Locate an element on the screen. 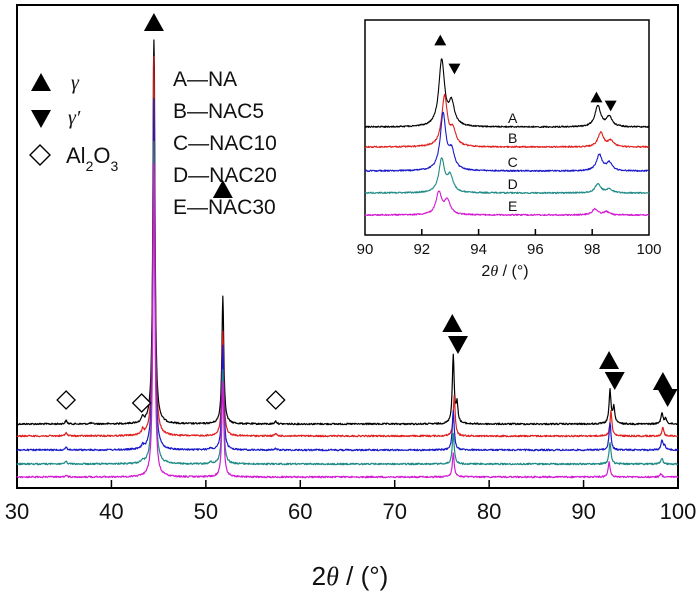  main-x-axis: 30 40 50 60 70 80 90 100 is located at coordinates (351, 502).